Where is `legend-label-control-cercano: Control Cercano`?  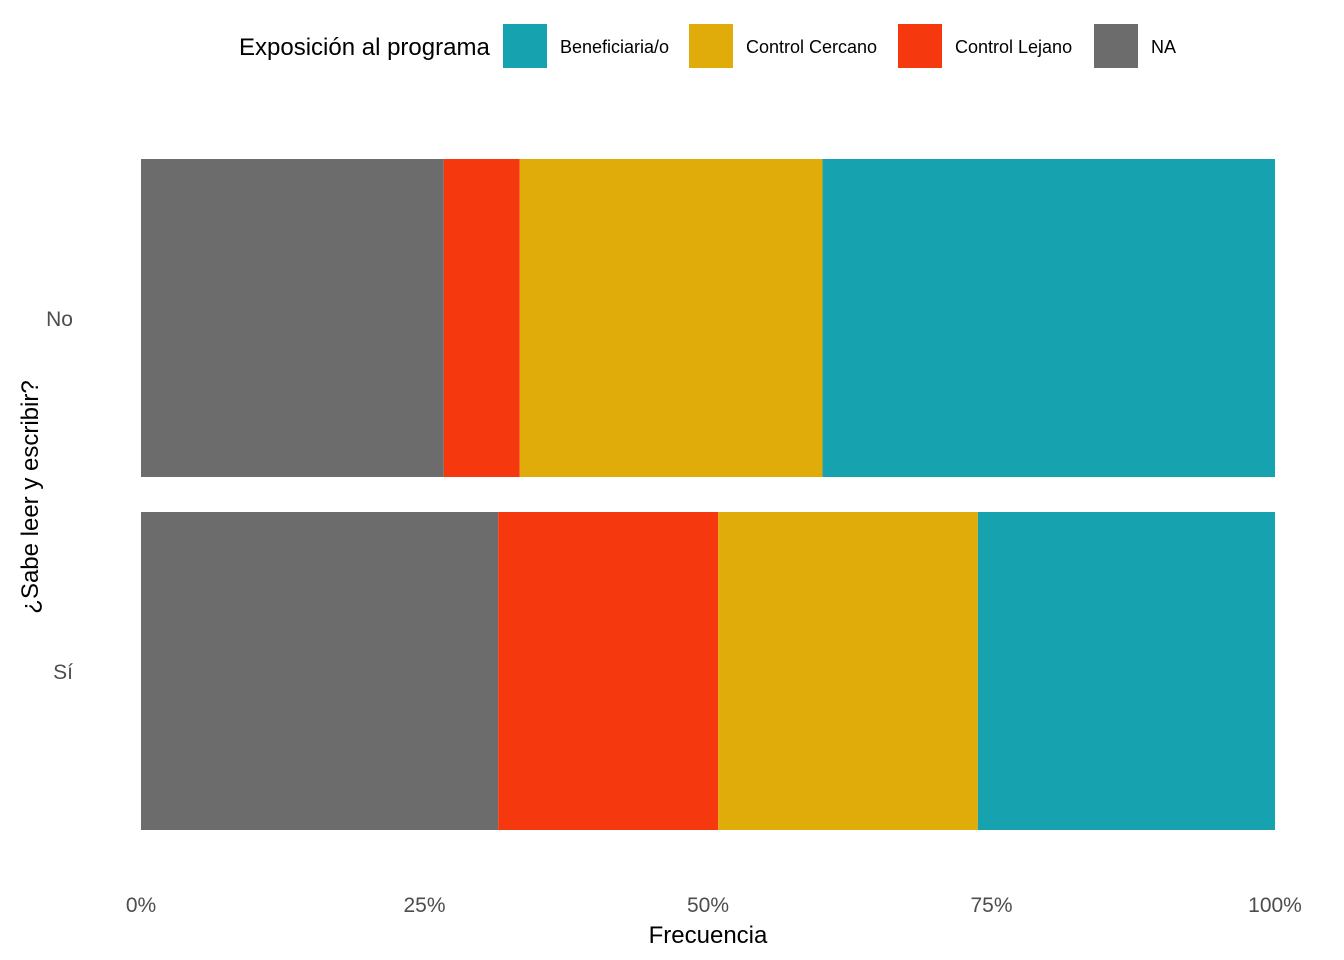
legend-label-control-cercano: Control Cercano is located at coordinates (812, 47).